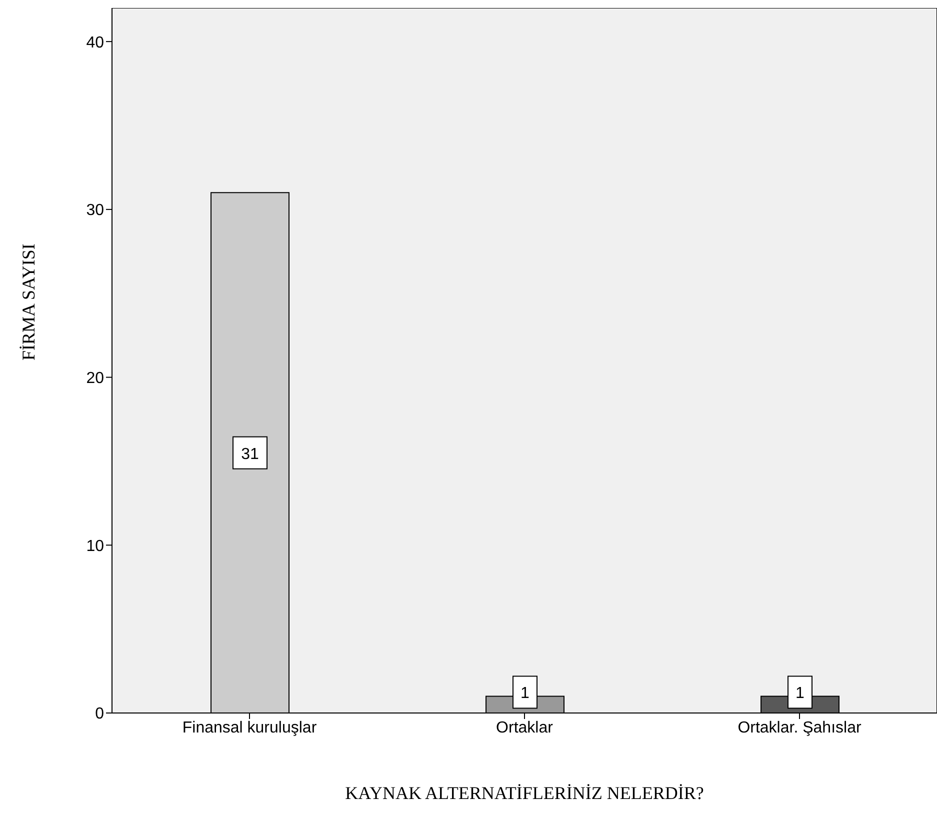 The image size is (937, 821). What do you see at coordinates (28, 302) in the screenshot?
I see `y-axis-title: FİRMA SAYISI` at bounding box center [28, 302].